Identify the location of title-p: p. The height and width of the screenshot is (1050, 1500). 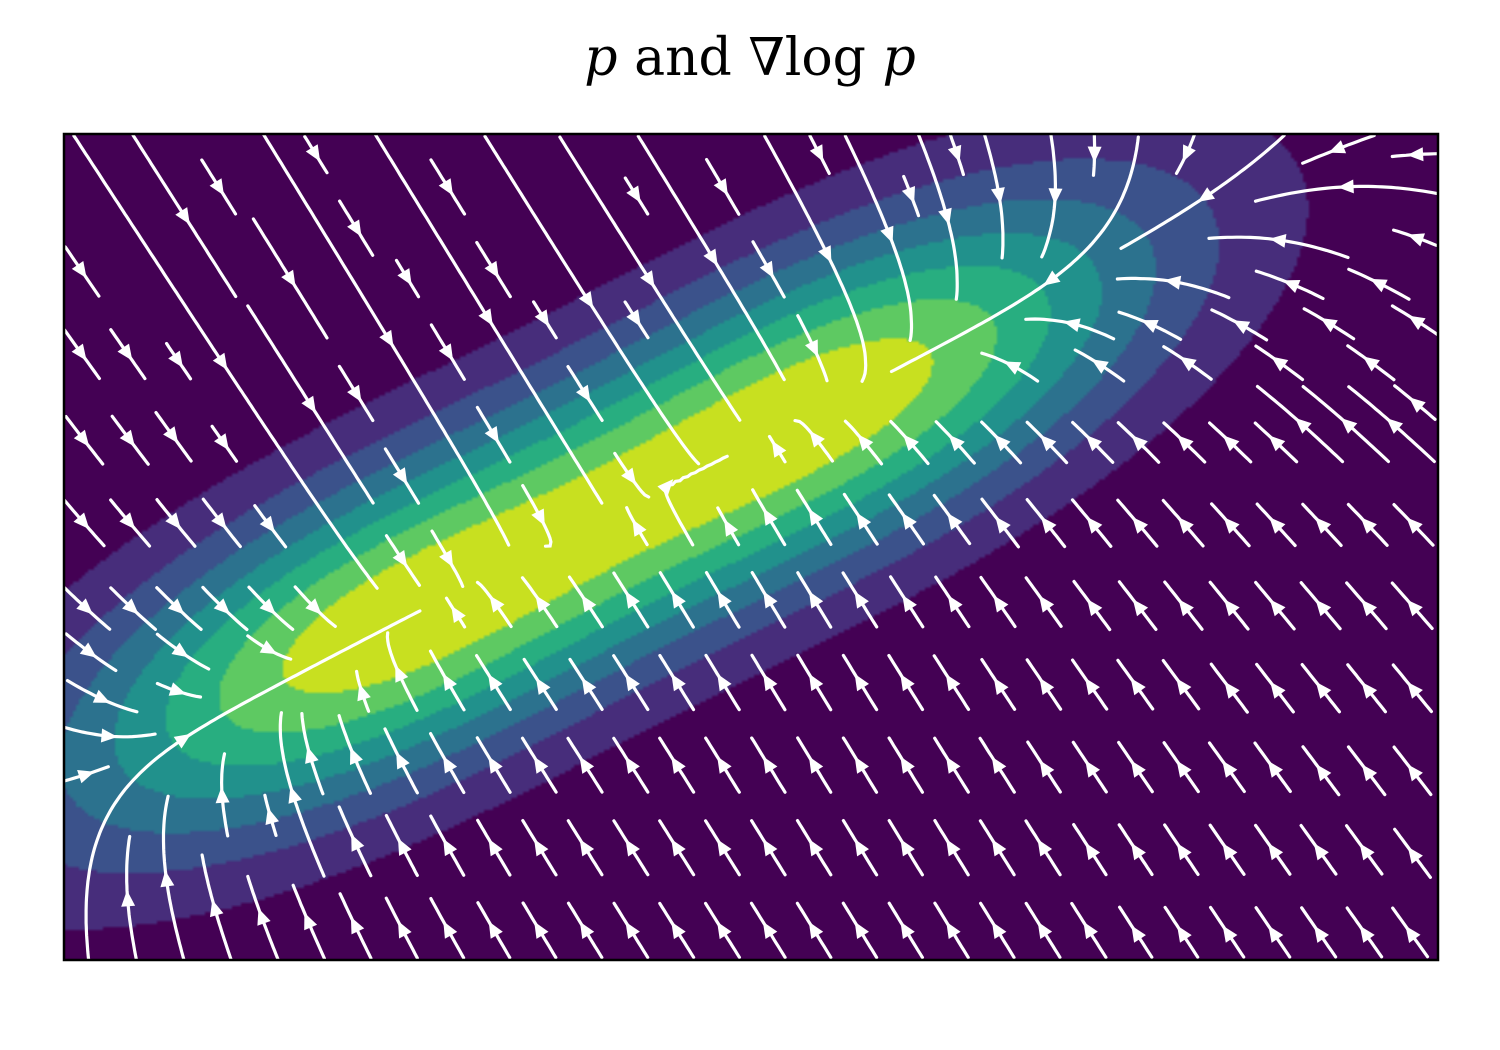
(601, 58).